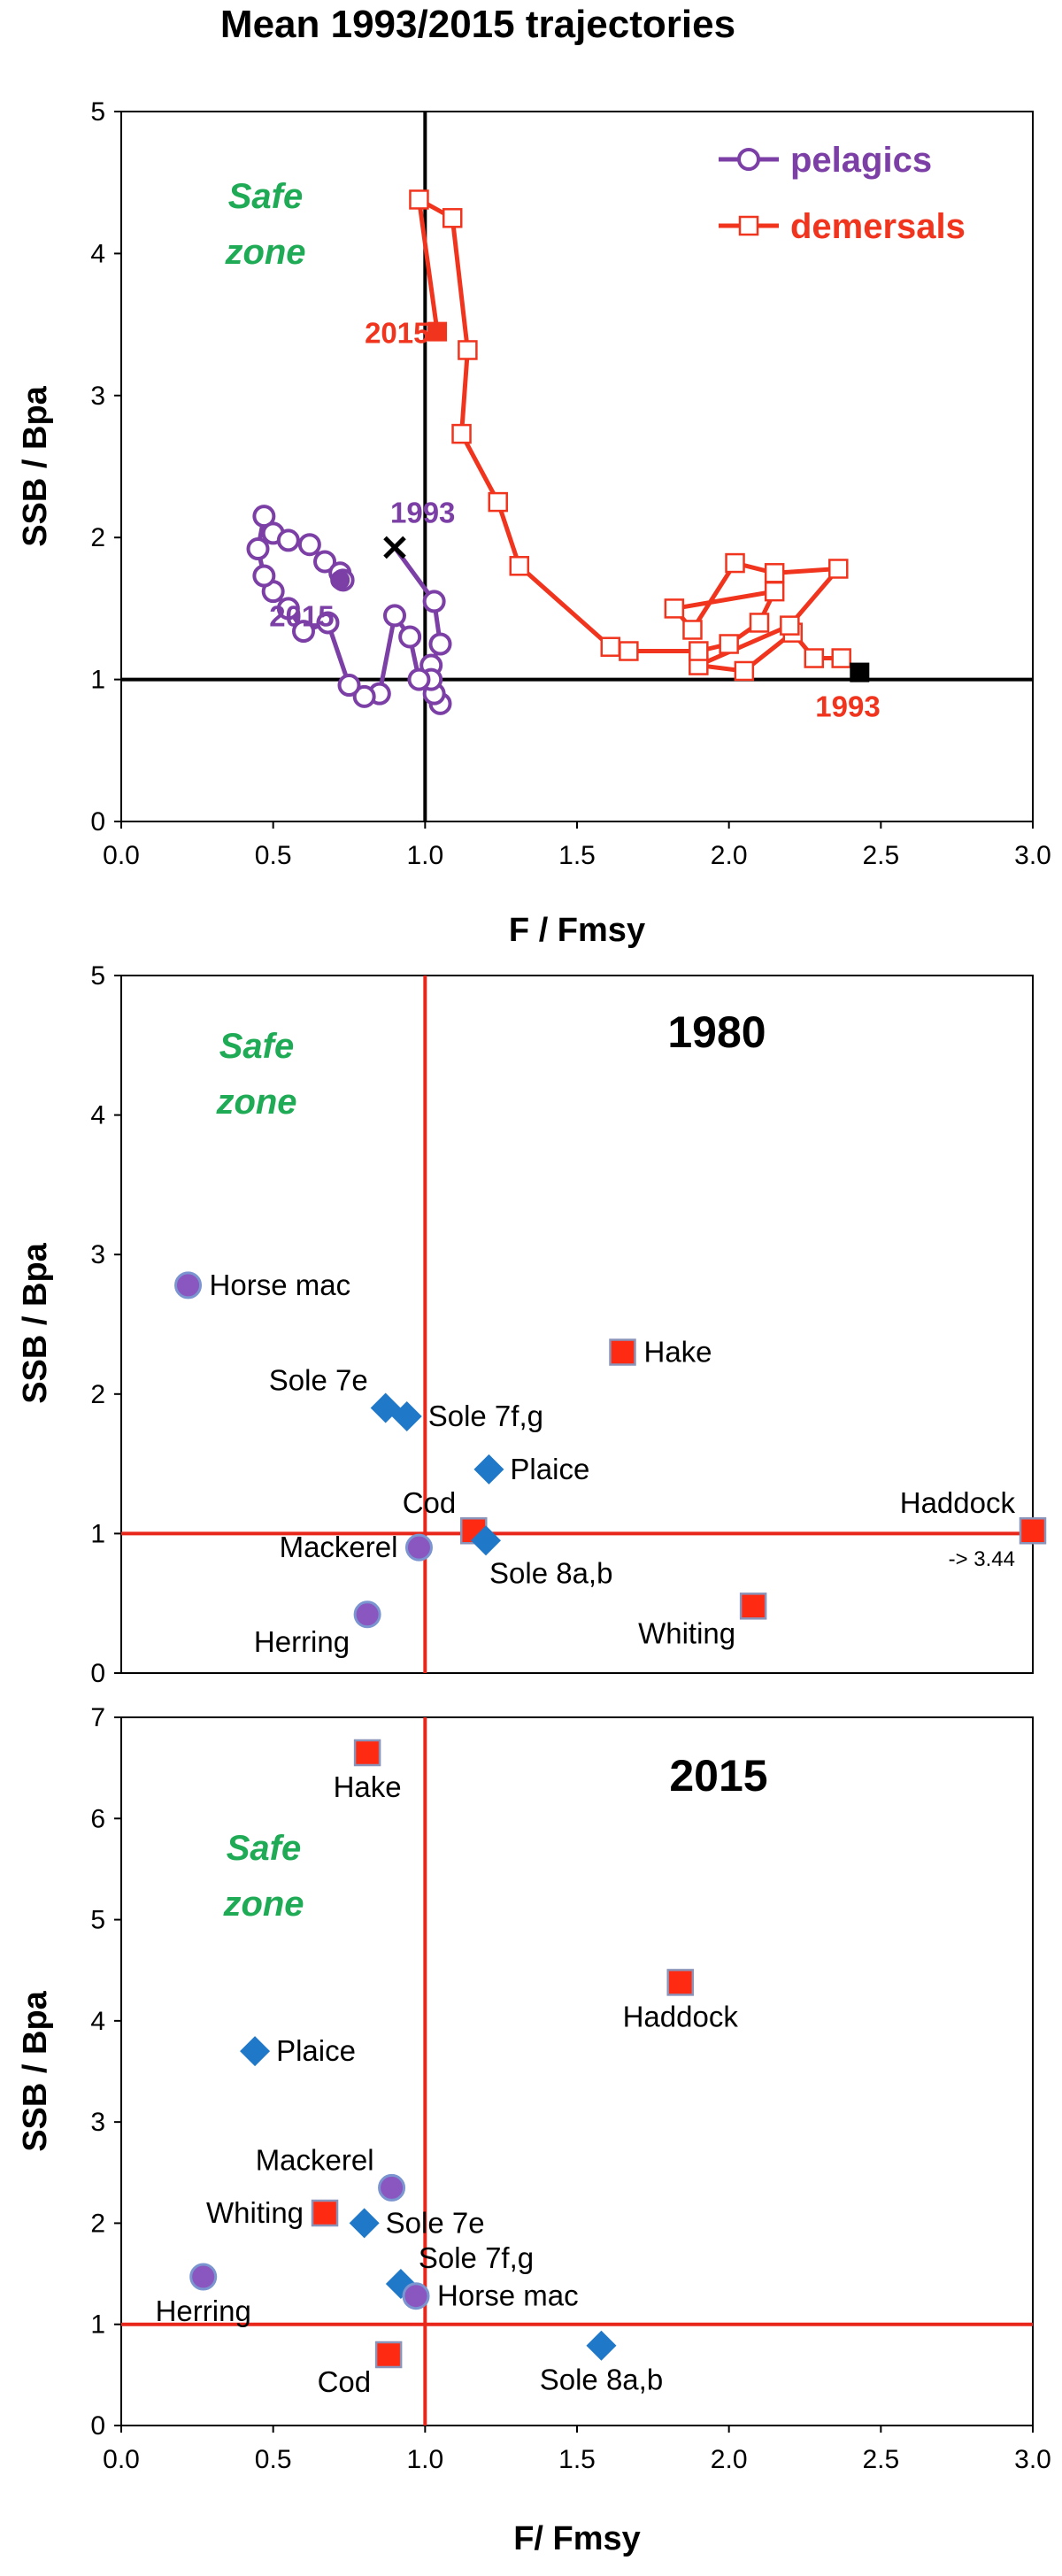 This screenshot has width=1062, height=2576. I want to click on x-axis-label: F / Fmsy, so click(577, 930).